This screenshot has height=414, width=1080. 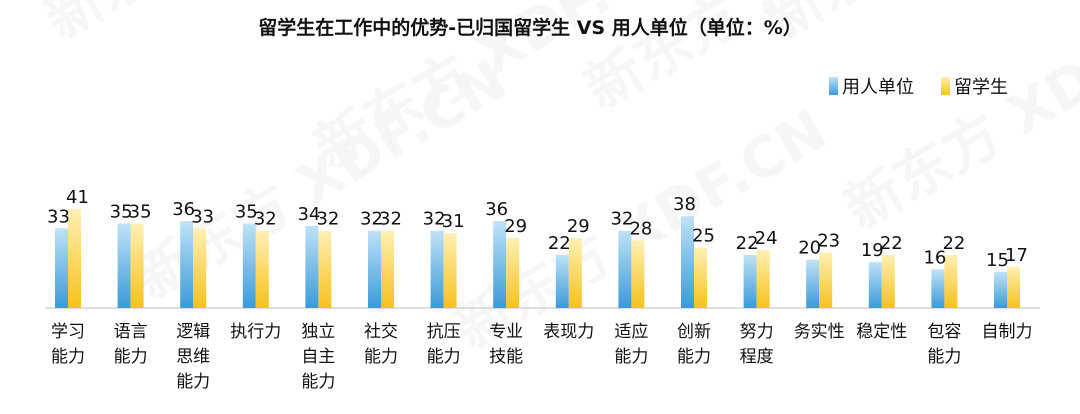 I want to click on category-label: 表现力, so click(x=568, y=332).